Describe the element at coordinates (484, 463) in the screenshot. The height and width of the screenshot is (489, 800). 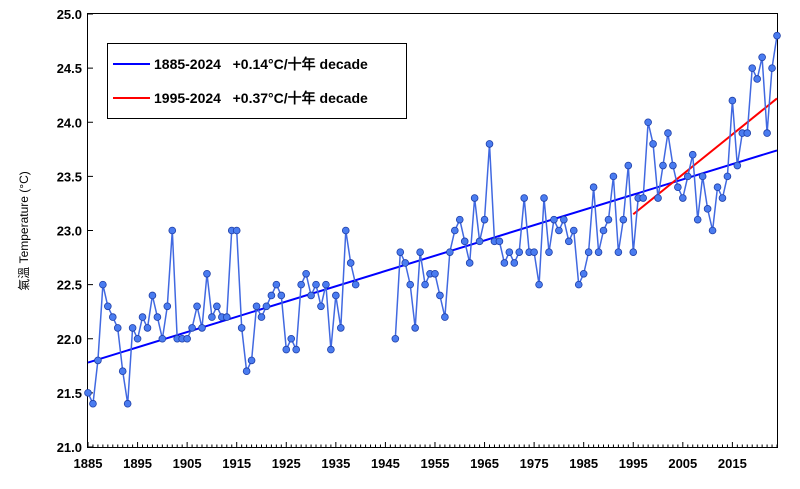
I see `x-tick-label: 1965` at that location.